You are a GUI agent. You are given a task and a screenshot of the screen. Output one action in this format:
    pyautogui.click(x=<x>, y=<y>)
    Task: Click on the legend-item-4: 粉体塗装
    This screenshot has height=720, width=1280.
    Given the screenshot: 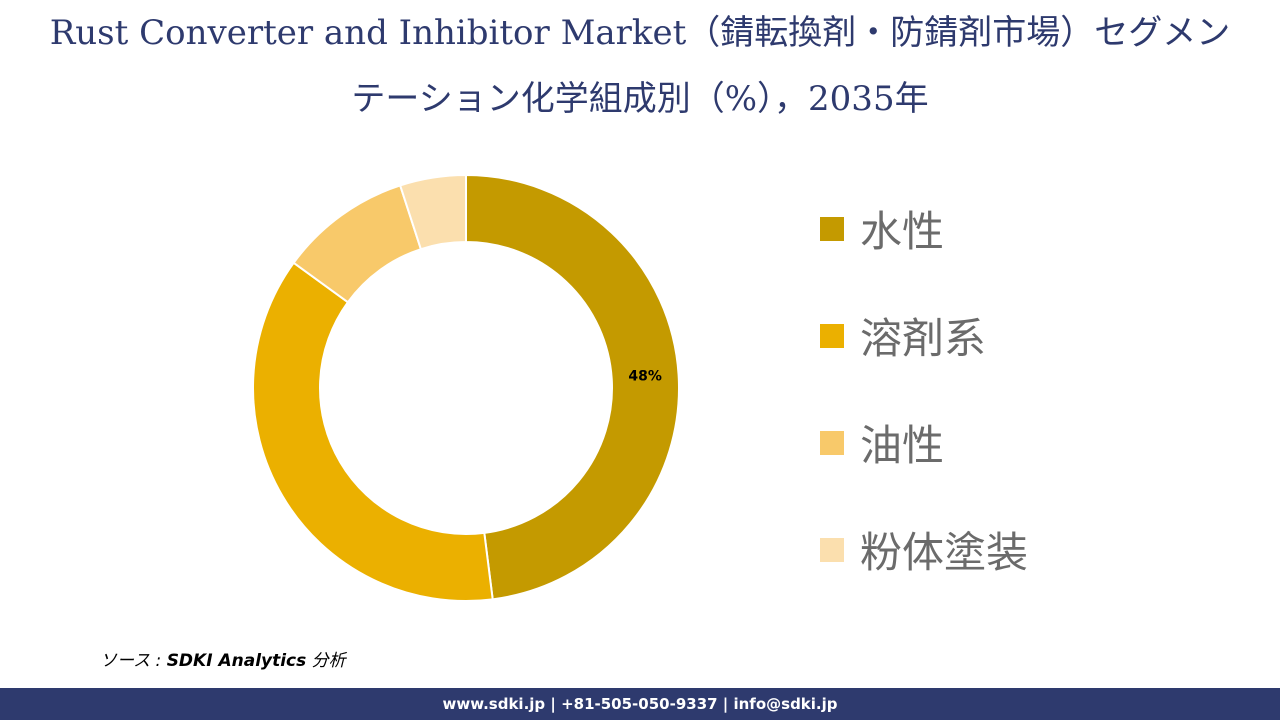 What is the action you would take?
    pyautogui.click(x=924, y=549)
    